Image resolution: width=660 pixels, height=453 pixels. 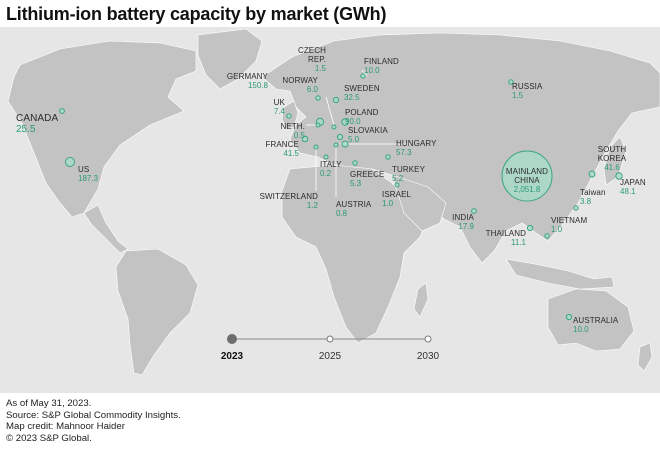 What do you see at coordinates (619, 176) in the screenshot?
I see `marker-japan` at bounding box center [619, 176].